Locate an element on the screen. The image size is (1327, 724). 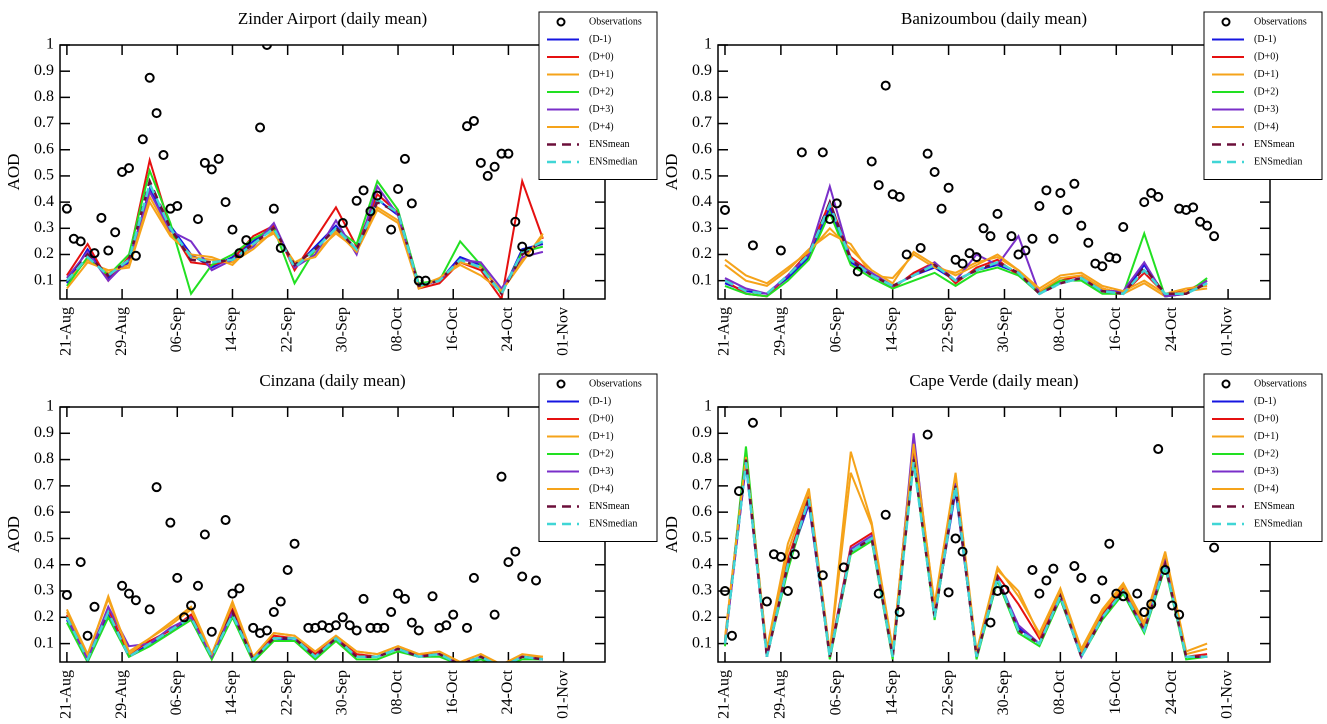
chart-title: Banizoumbou (daily mean) is located at coordinates (994, 18).